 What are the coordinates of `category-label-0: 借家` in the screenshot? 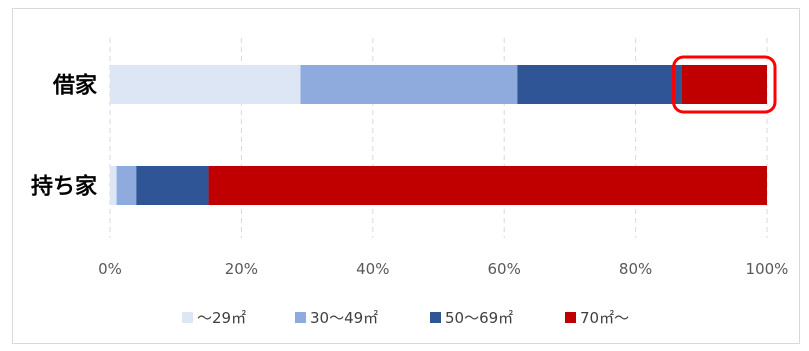 It's located at (75, 86).